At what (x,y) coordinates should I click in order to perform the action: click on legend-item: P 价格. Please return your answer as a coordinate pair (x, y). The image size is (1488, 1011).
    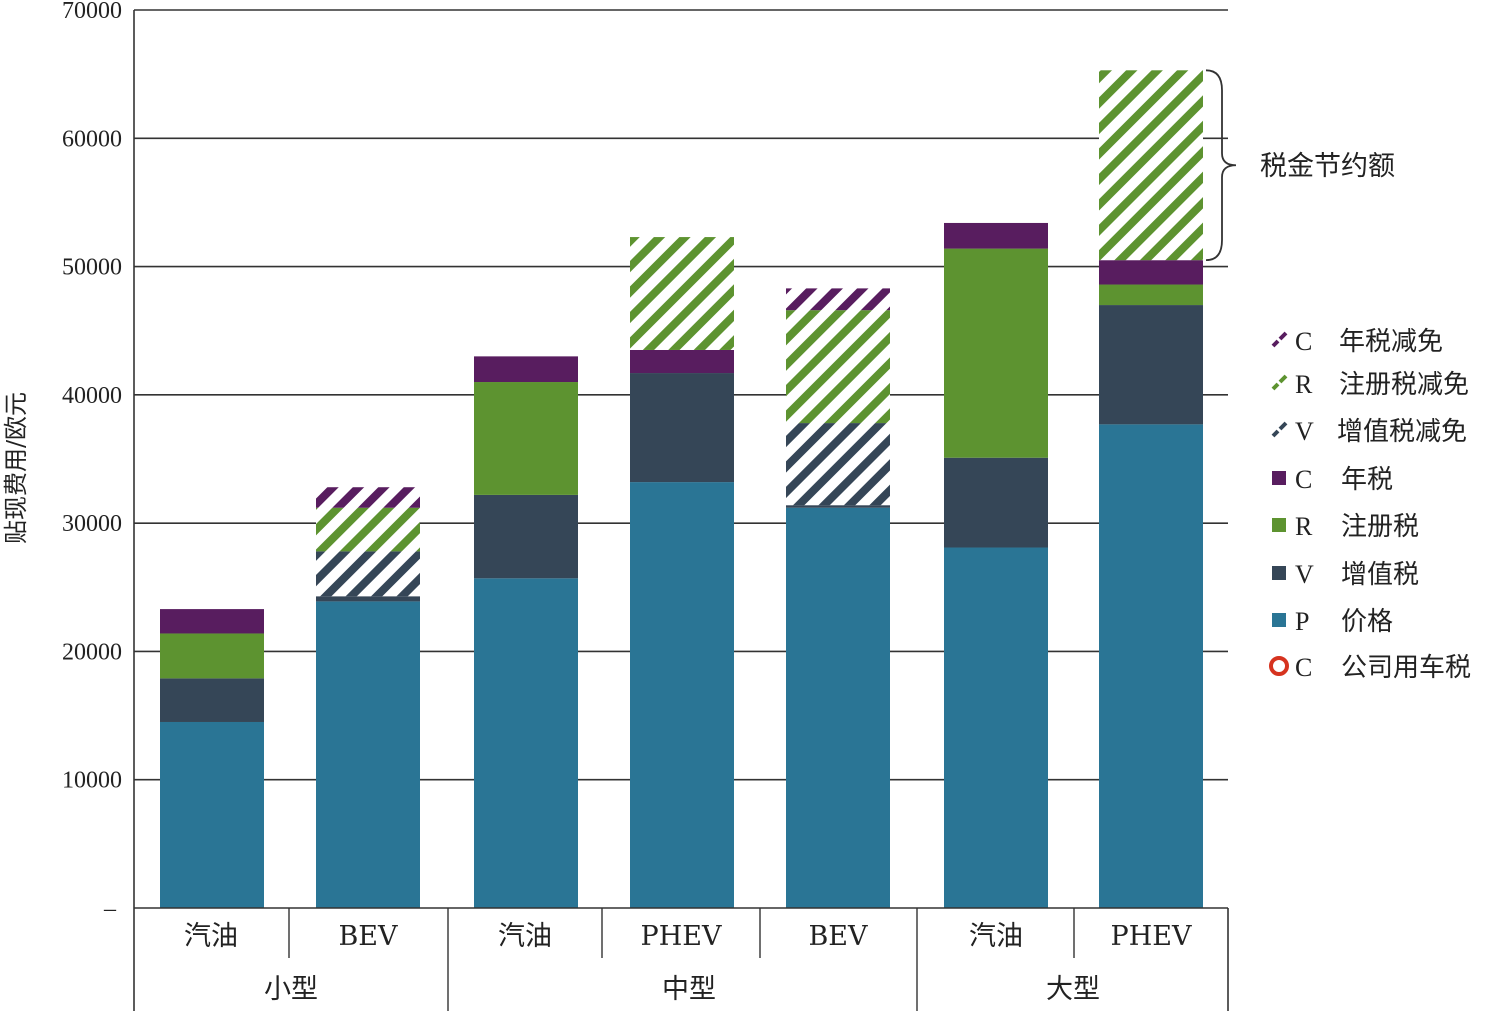
    Looking at the image, I should click on (1332, 622).